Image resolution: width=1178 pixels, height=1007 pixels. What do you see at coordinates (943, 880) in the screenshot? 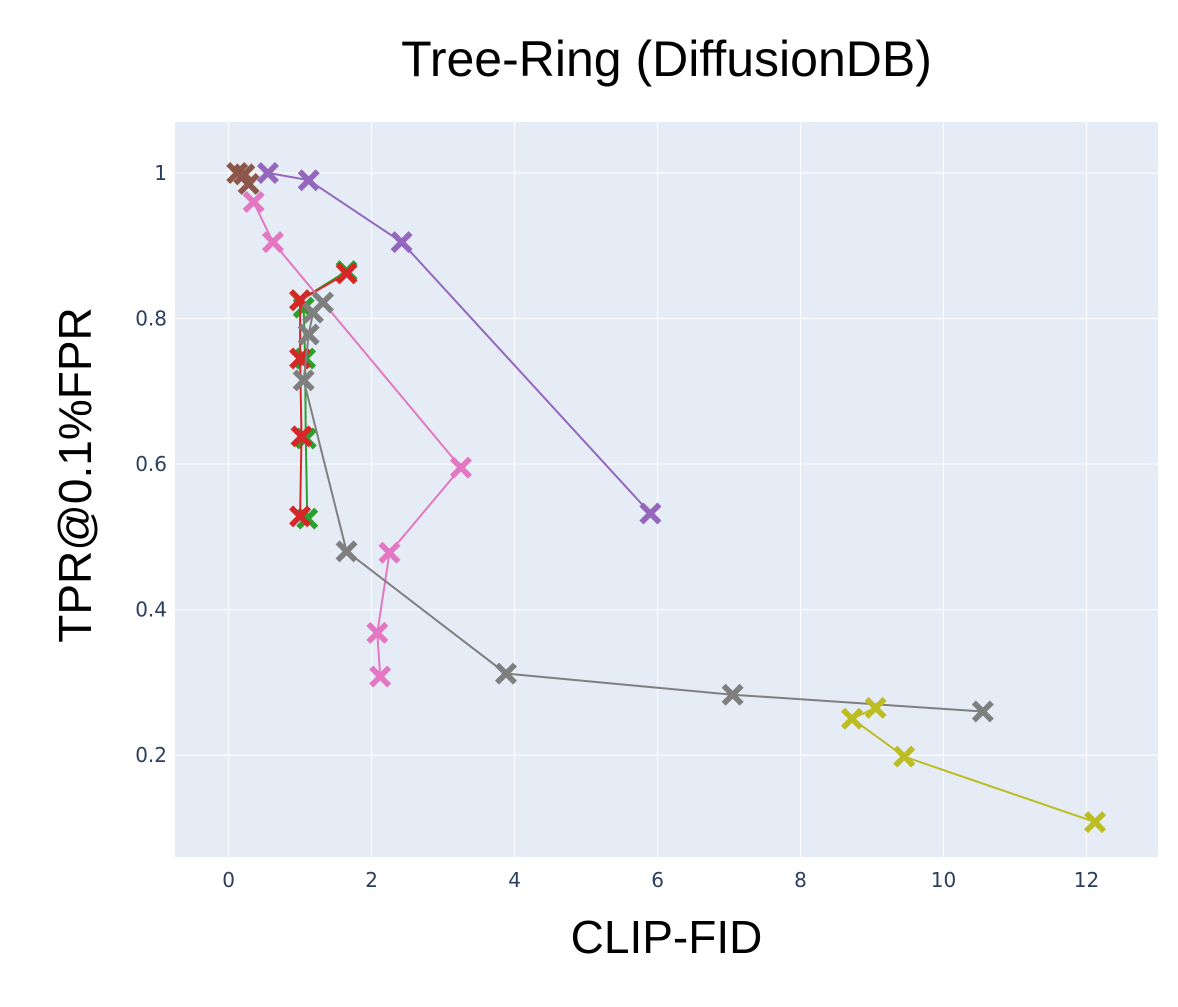
I see `x-tick-label: 10` at bounding box center [943, 880].